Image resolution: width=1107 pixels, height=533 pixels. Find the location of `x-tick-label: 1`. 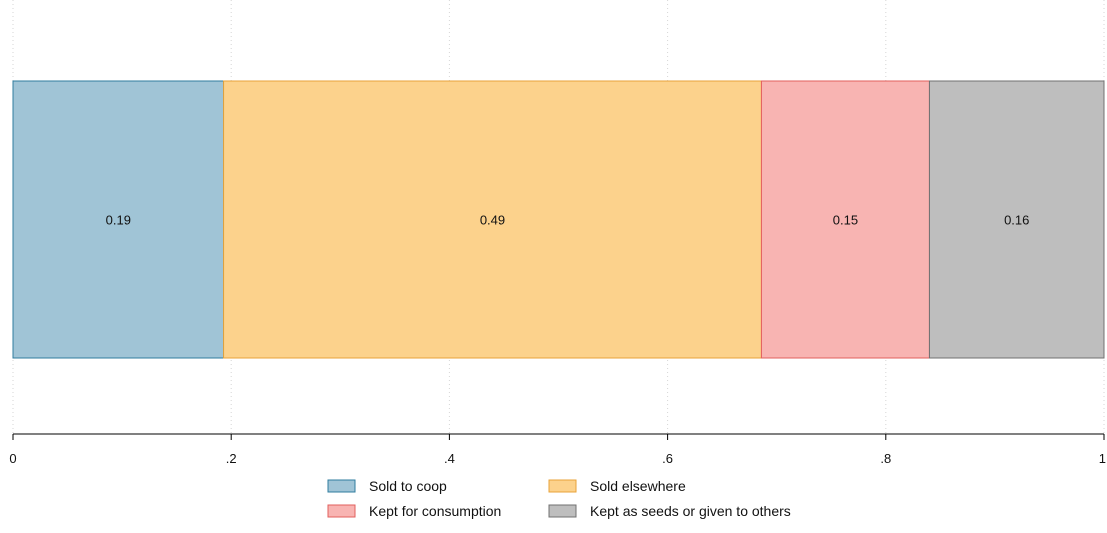

x-tick-label: 1 is located at coordinates (1102, 458).